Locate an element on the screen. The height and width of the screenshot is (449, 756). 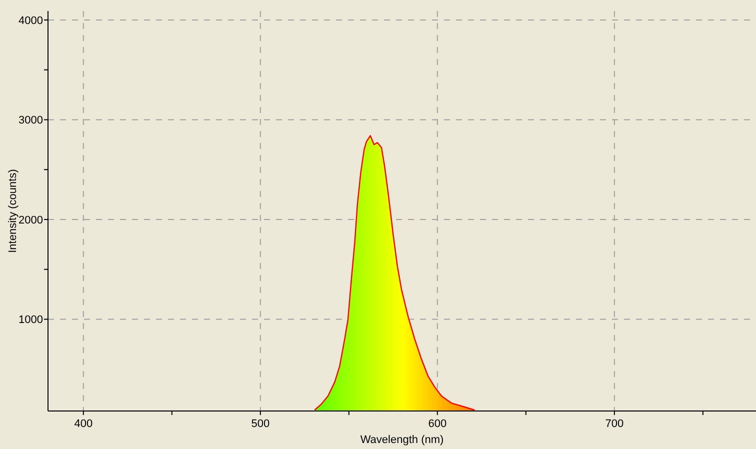
x-tick-label: 700 is located at coordinates (614, 424).